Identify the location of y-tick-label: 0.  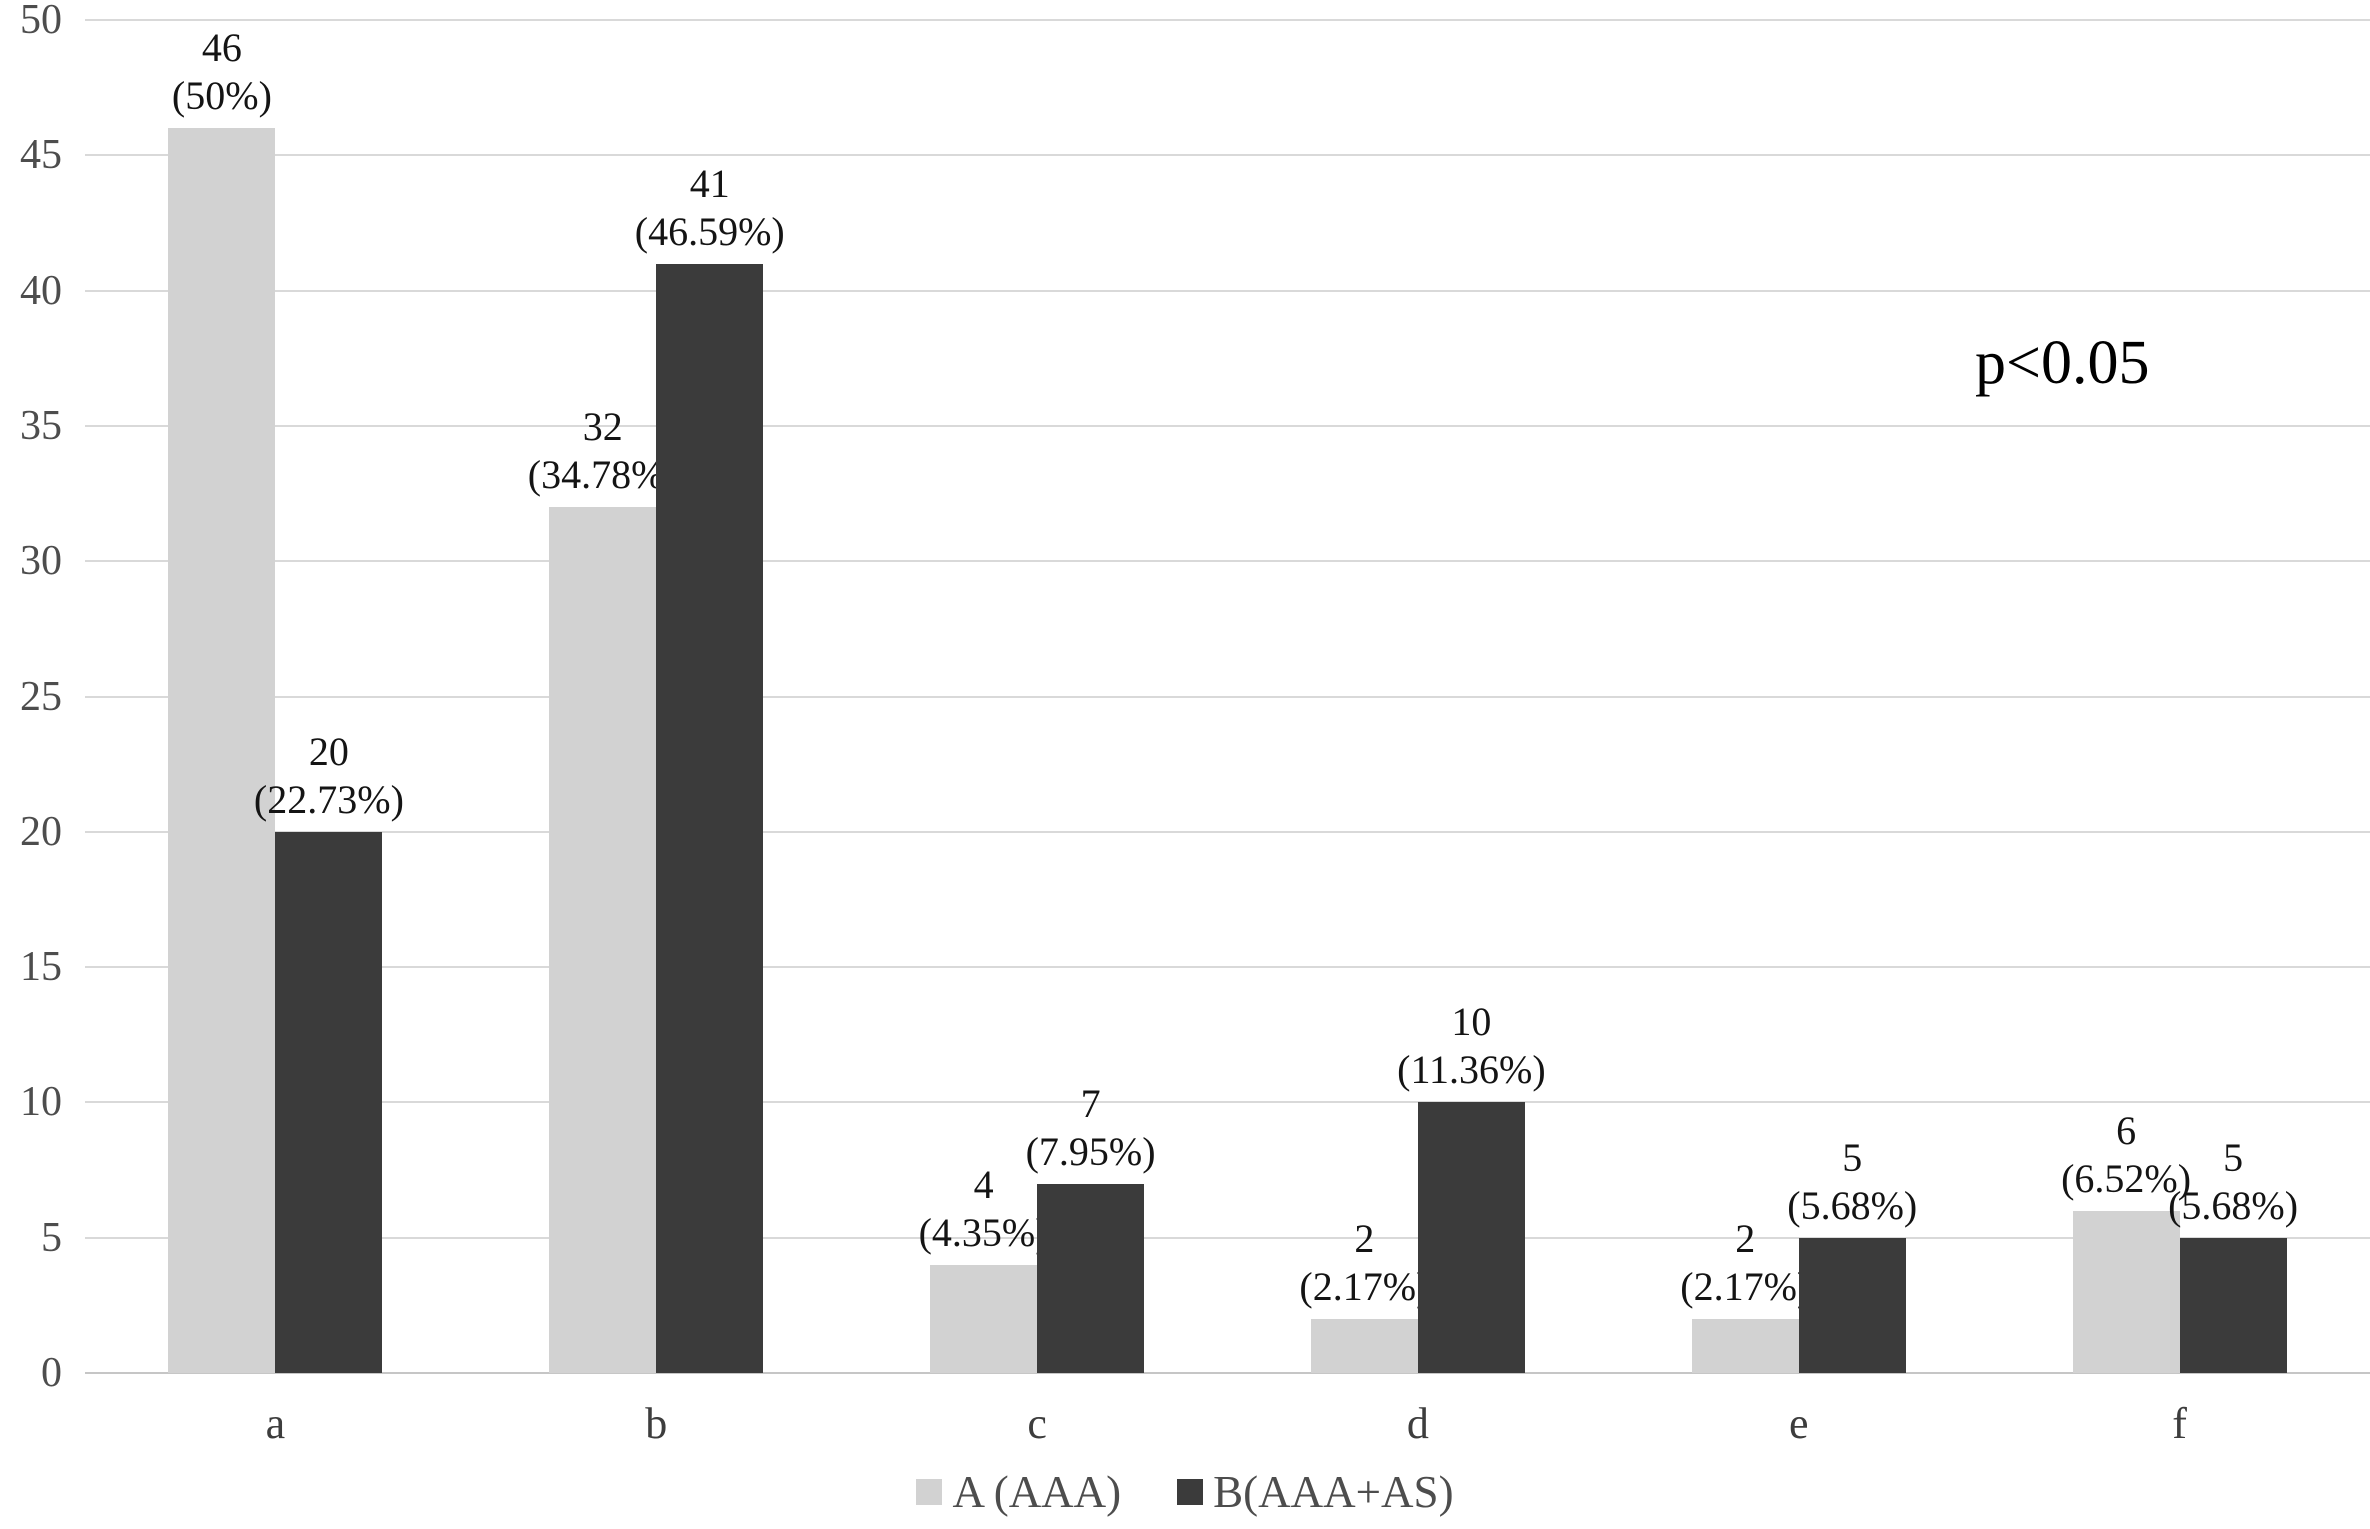
(51, 1373).